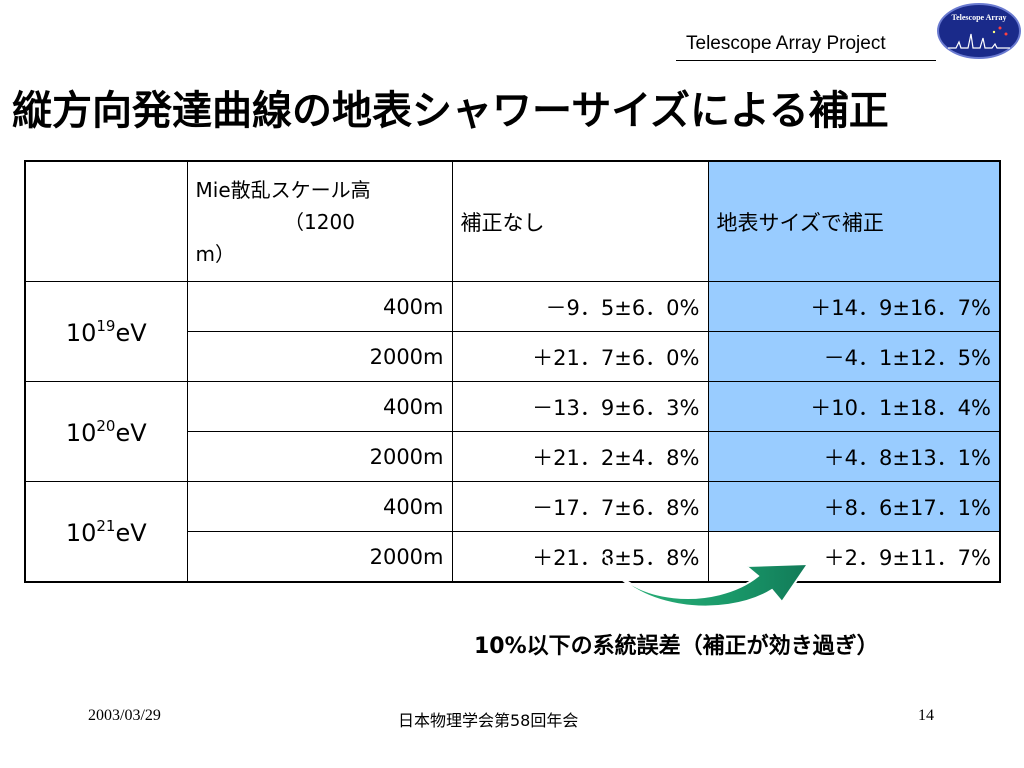 This screenshot has width=1024, height=768. What do you see at coordinates (706, 580) in the screenshot?
I see `curved-arrow-icon` at bounding box center [706, 580].